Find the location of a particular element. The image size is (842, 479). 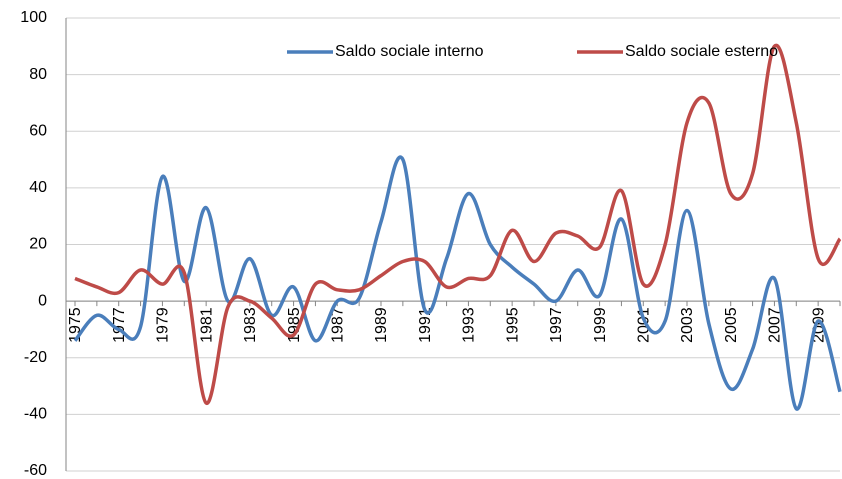

x-tick-label: 2001 is located at coordinates (644, 325).